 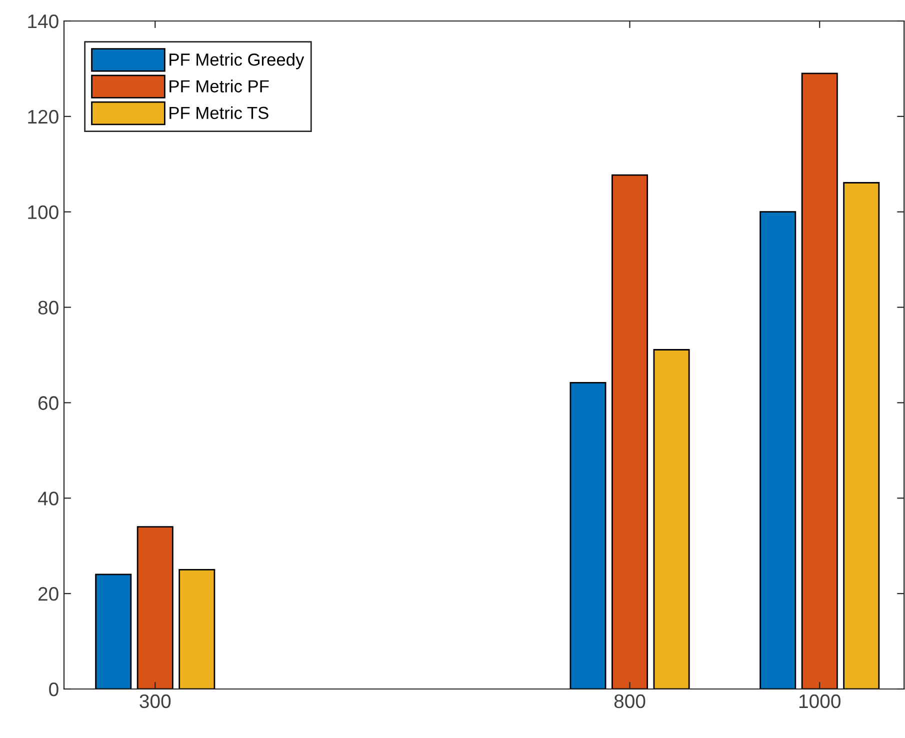 What do you see at coordinates (155, 701) in the screenshot?
I see `x-tick-label: 300` at bounding box center [155, 701].